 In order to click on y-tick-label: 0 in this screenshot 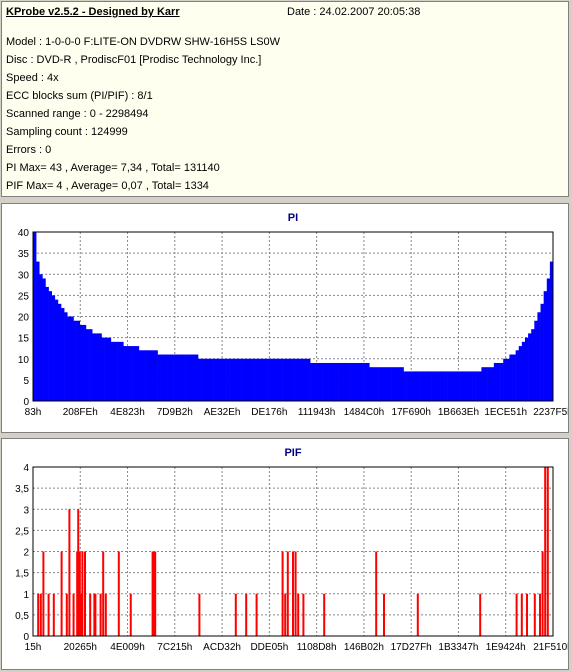, I will do `click(26, 637)`.